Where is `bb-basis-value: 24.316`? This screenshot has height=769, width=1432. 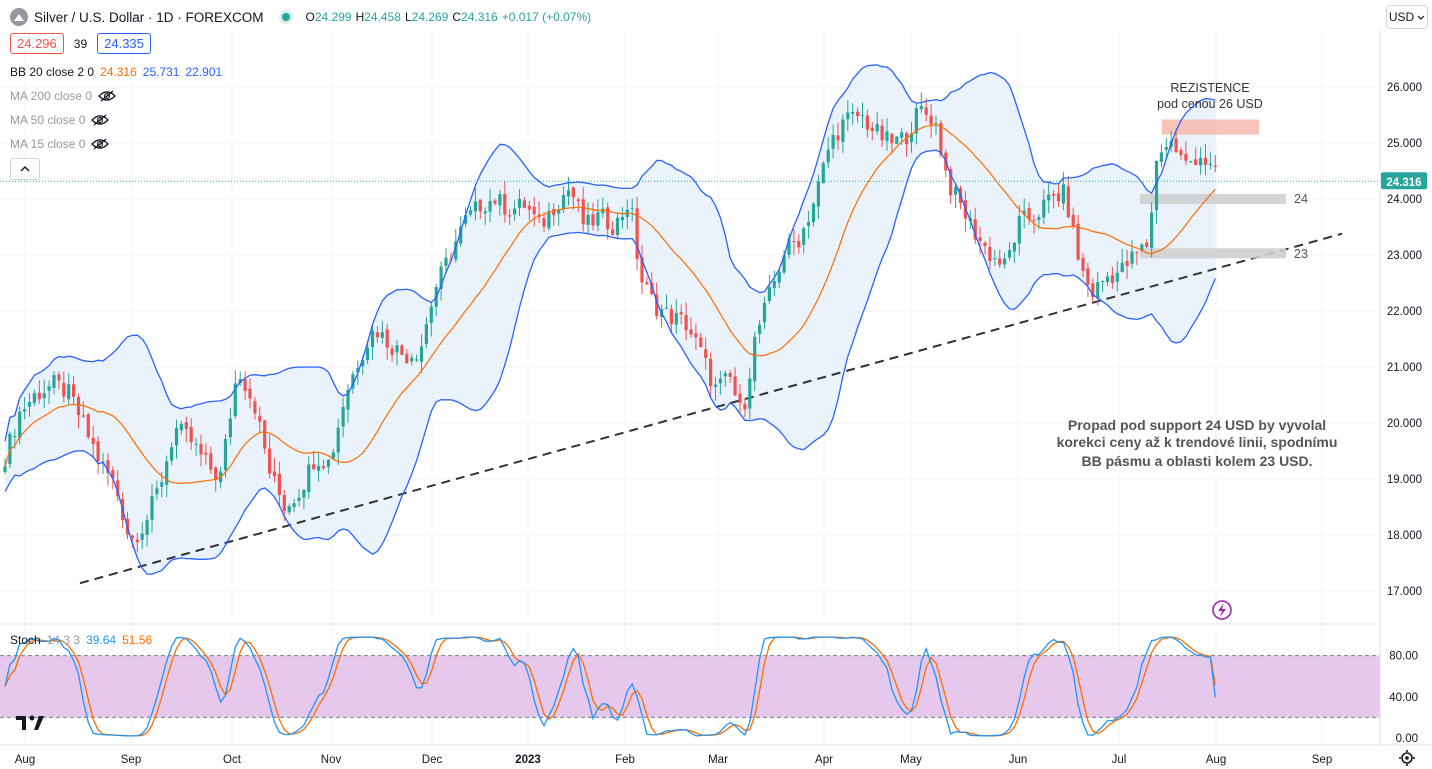 bb-basis-value: 24.316 is located at coordinates (118, 72).